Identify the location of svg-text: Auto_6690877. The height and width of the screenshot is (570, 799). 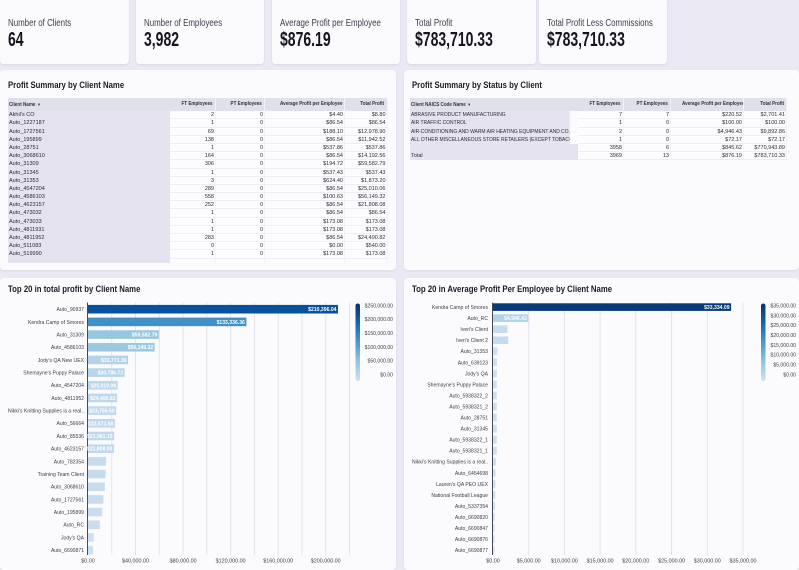
(471, 551).